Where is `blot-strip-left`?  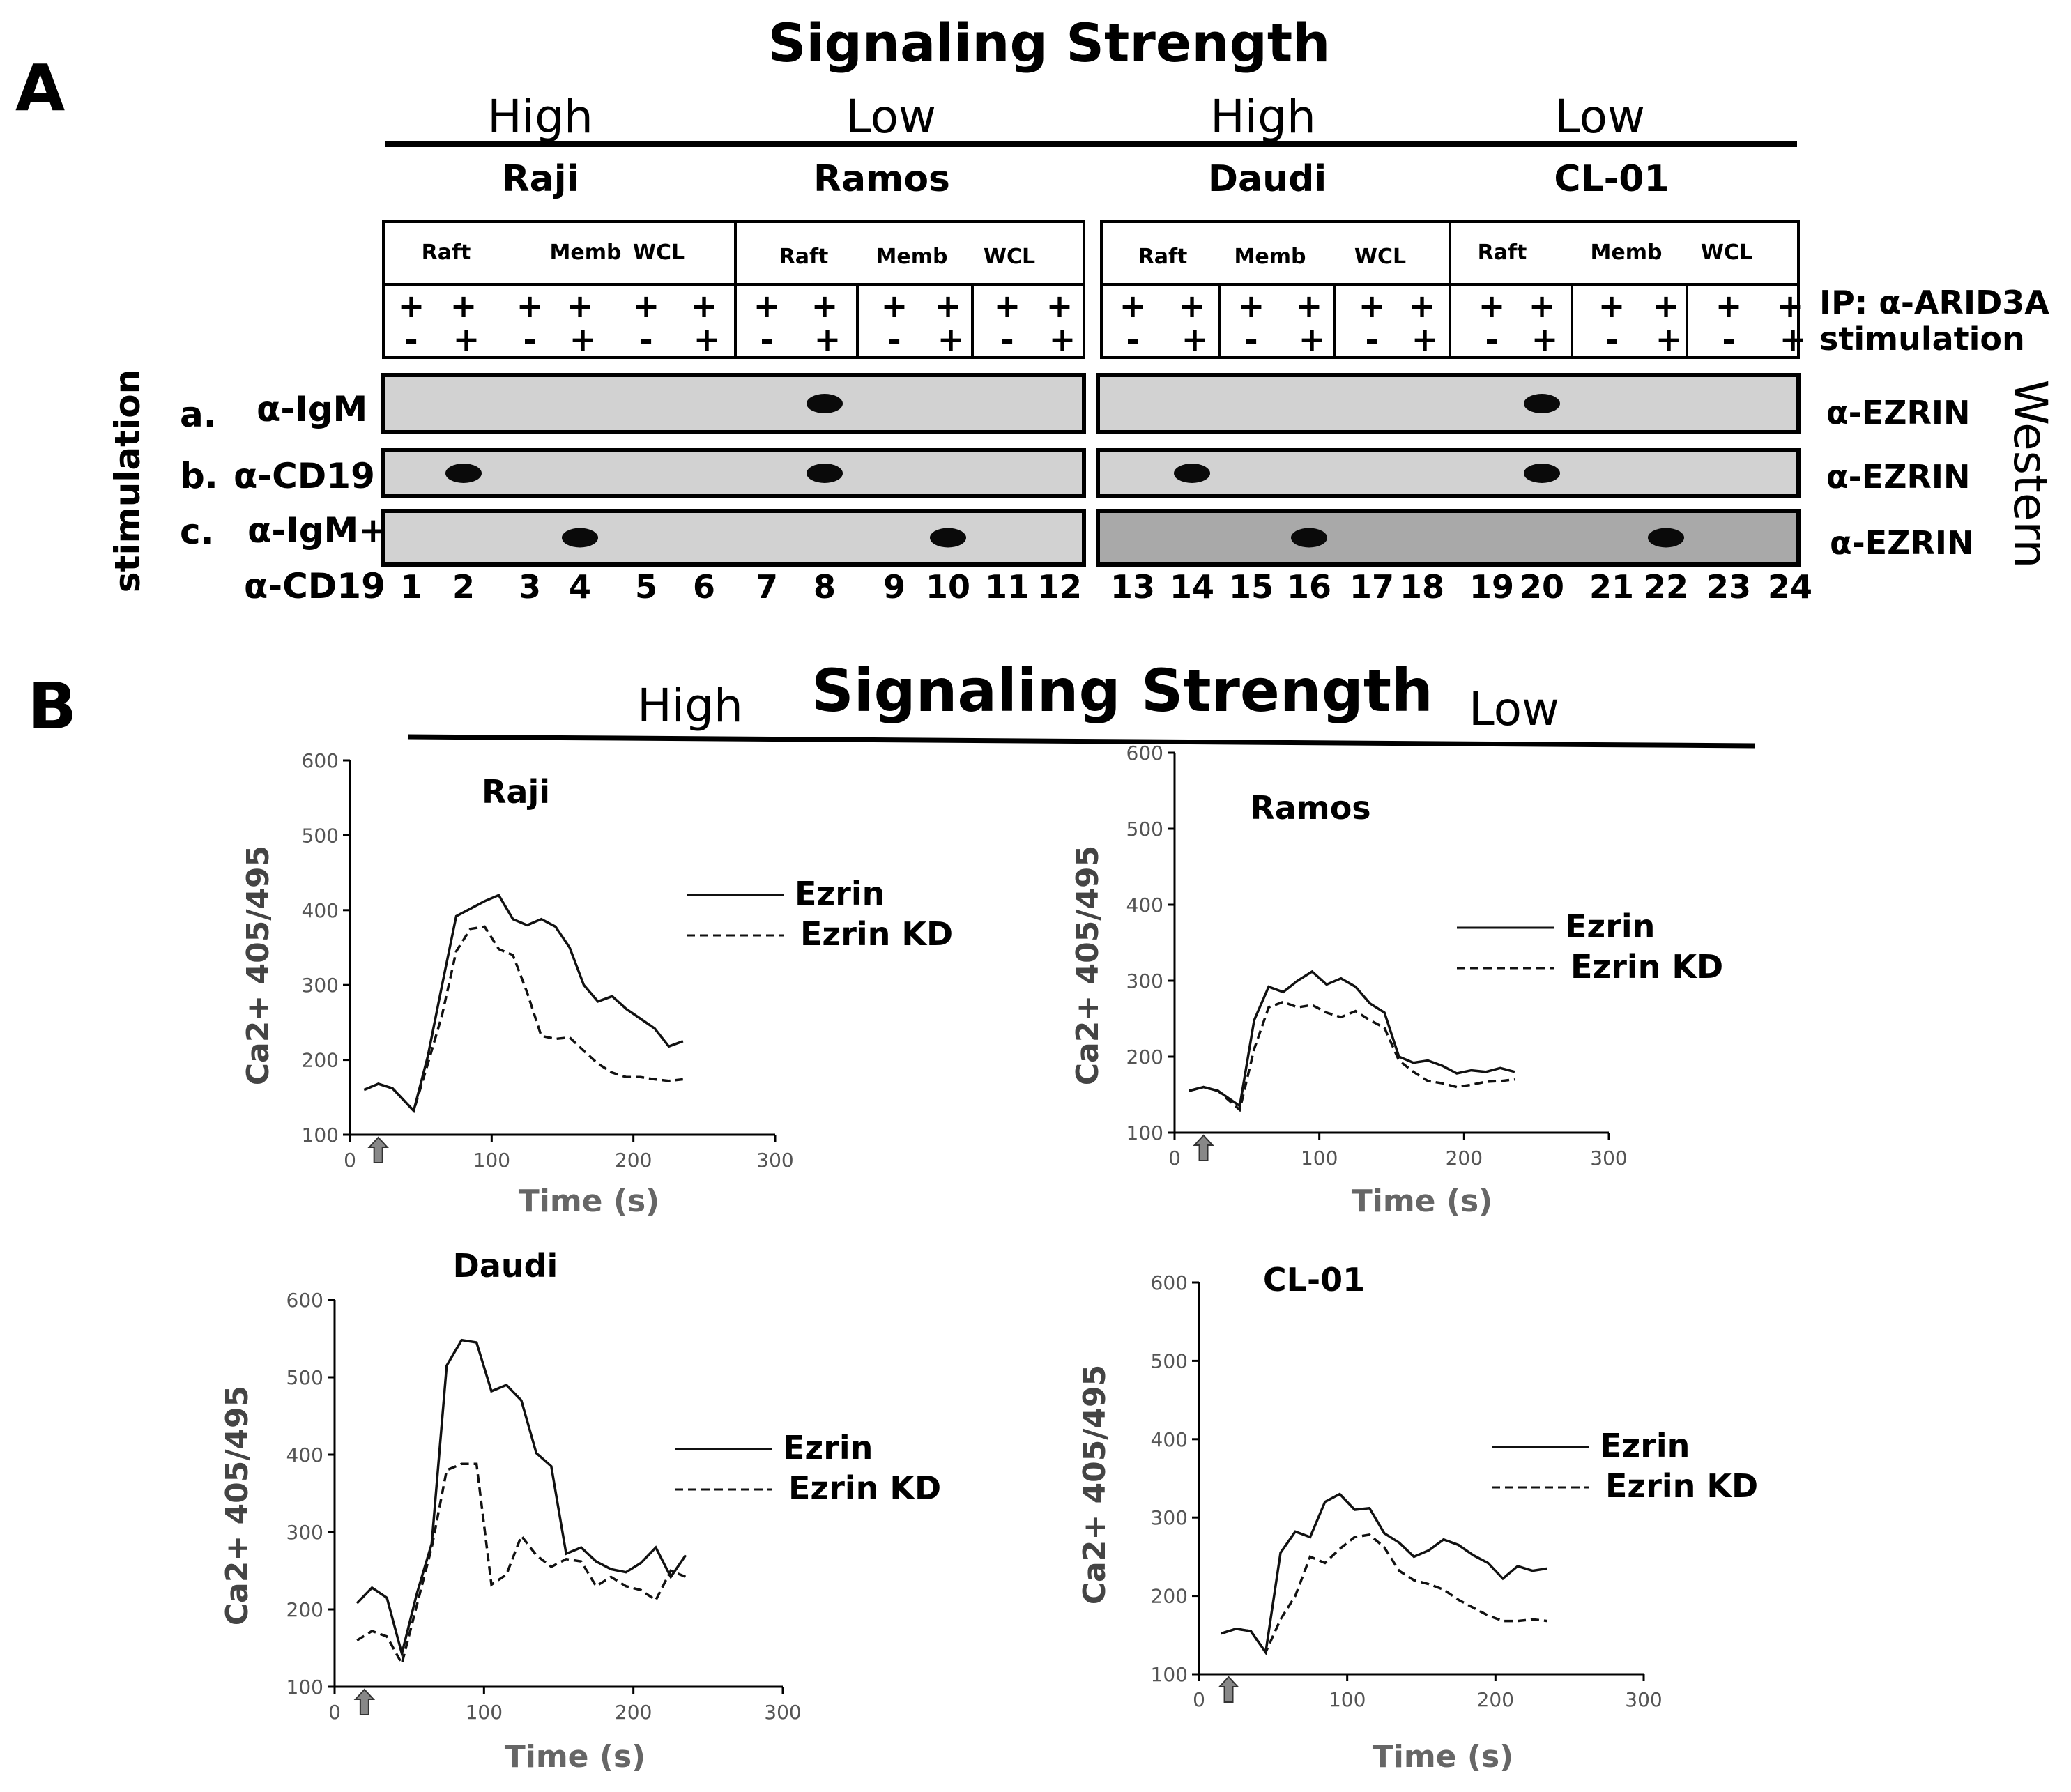
blot-strip-left is located at coordinates (733, 538).